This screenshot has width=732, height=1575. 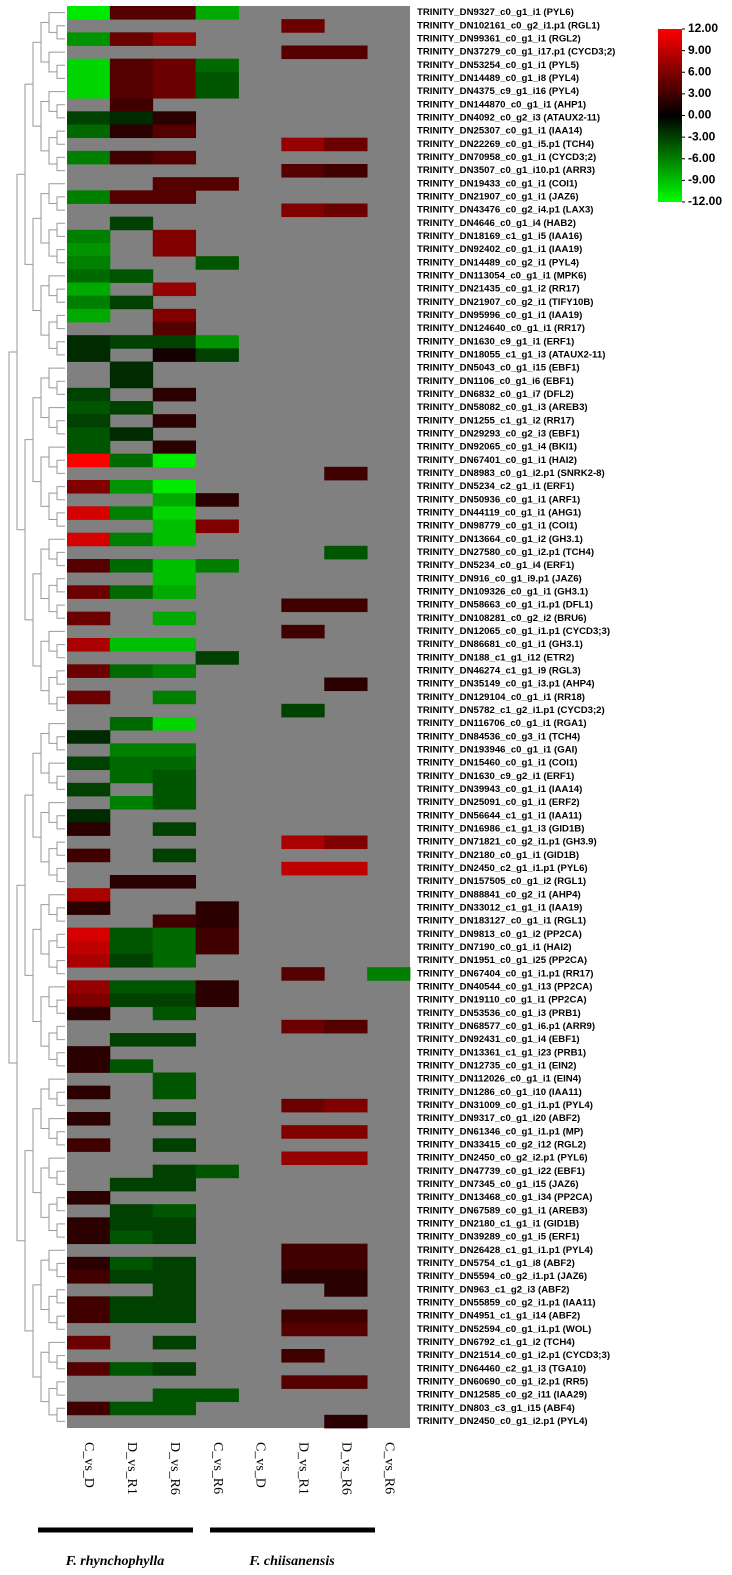 What do you see at coordinates (496, 1263) in the screenshot?
I see `row-label: TRINITY_DN5754_c1_g1_i8 (ABF2)` at bounding box center [496, 1263].